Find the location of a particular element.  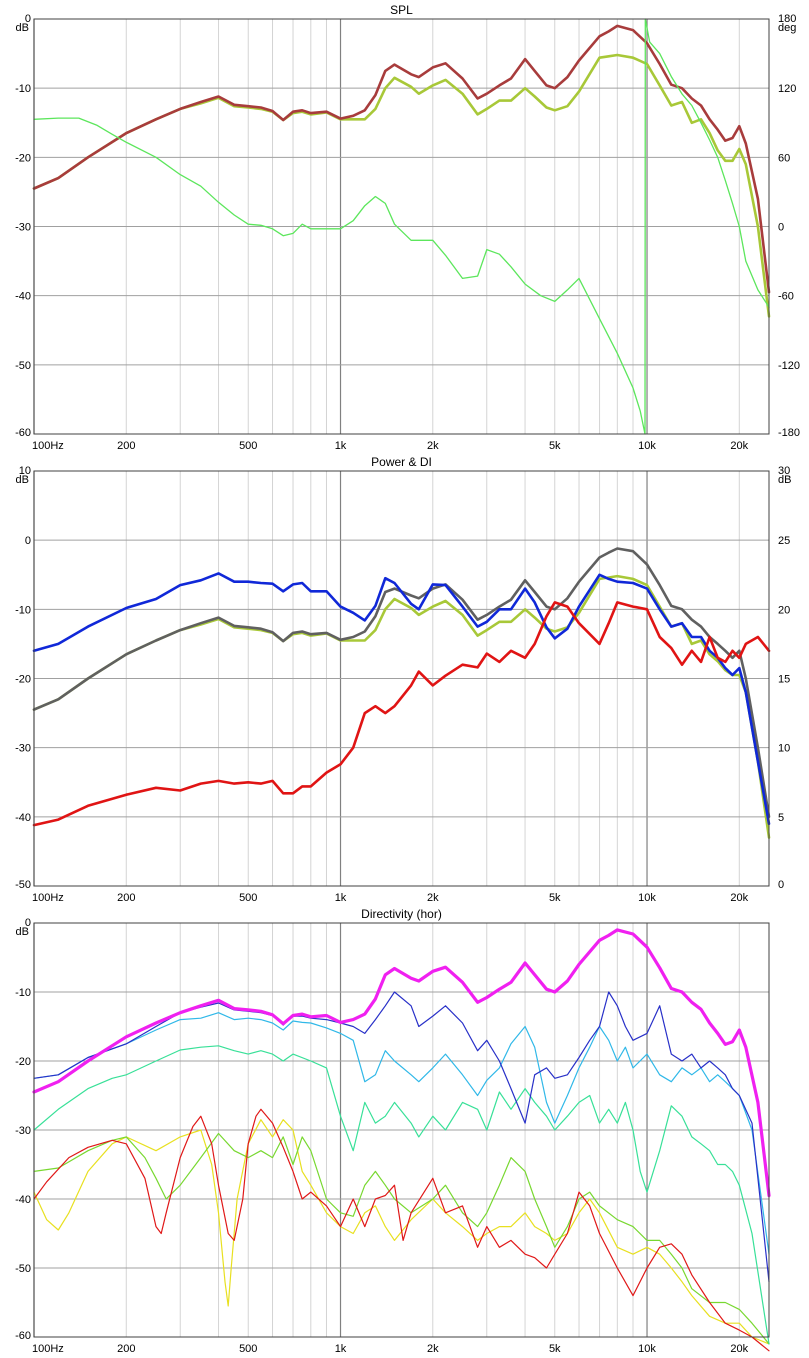

y2-tick-label: 15 is located at coordinates (784, 680).